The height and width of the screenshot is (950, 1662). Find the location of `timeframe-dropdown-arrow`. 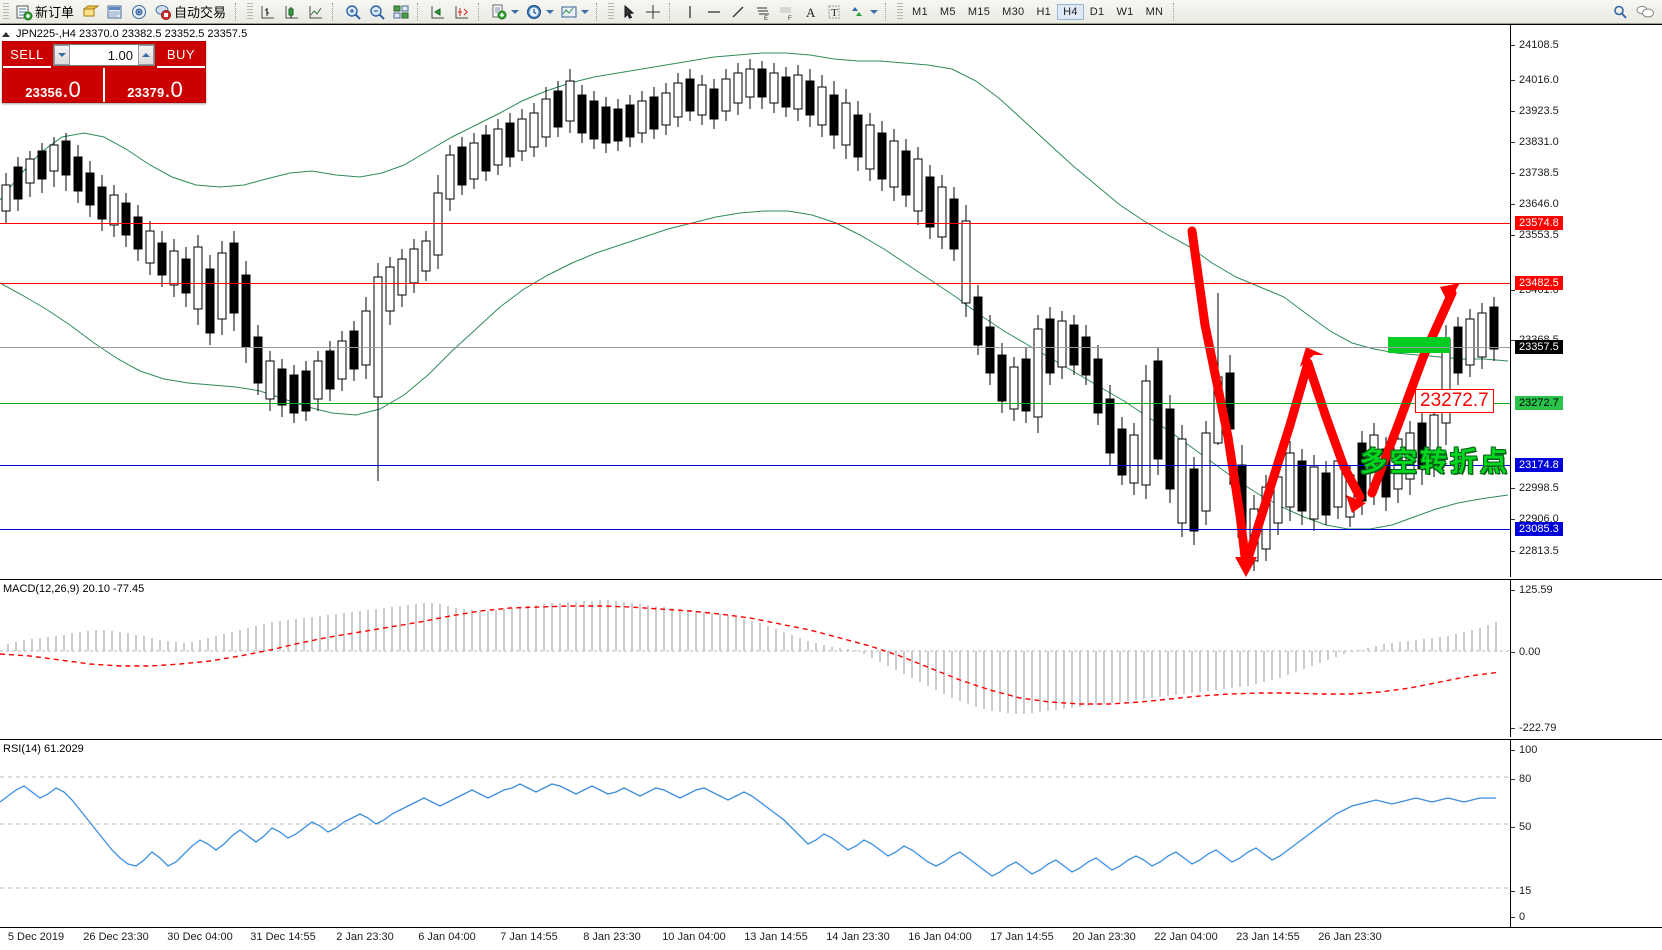

timeframe-dropdown-arrow is located at coordinates (550, 11).